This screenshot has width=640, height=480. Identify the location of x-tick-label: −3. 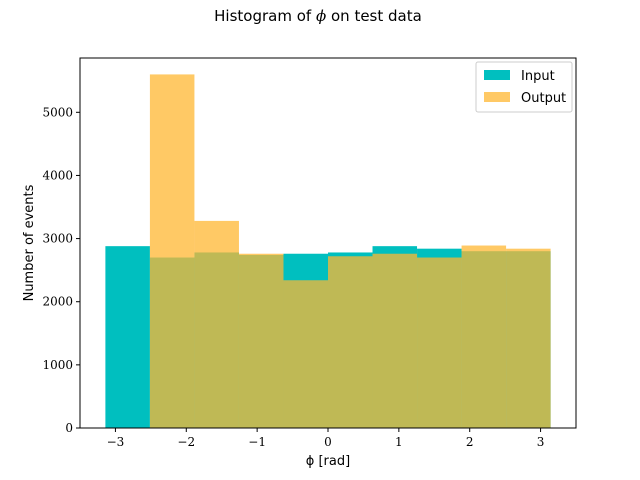
(116, 442).